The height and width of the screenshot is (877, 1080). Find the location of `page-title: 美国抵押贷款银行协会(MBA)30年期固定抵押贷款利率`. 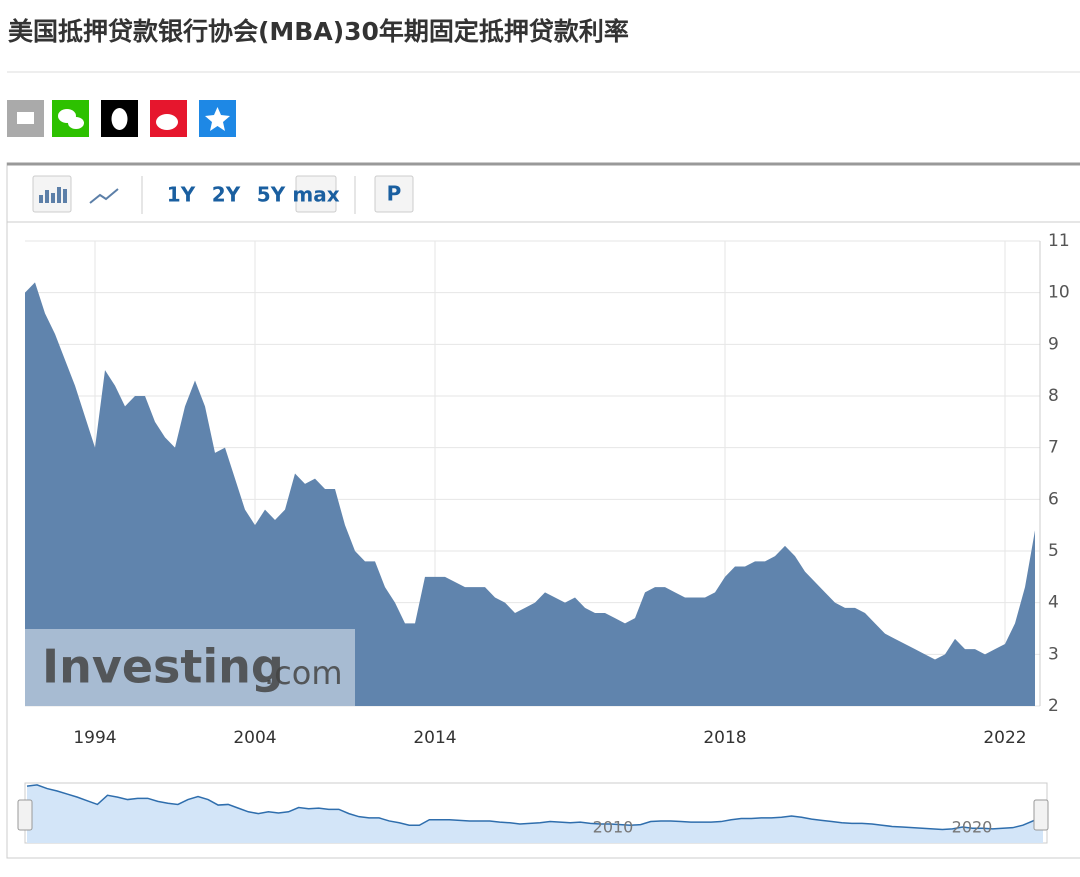

page-title: 美国抵押贷款银行协会(MBA)30年期固定抵押贷款利率 is located at coordinates (318, 31).